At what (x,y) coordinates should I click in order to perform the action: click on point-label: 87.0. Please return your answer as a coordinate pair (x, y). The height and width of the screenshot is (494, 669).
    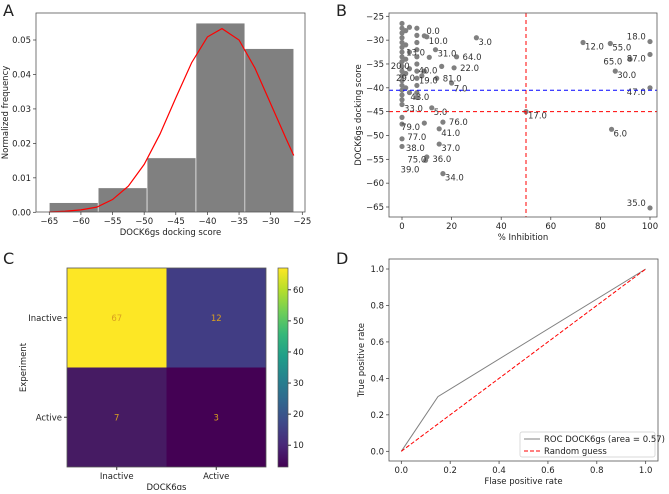
    Looking at the image, I should click on (636, 59).